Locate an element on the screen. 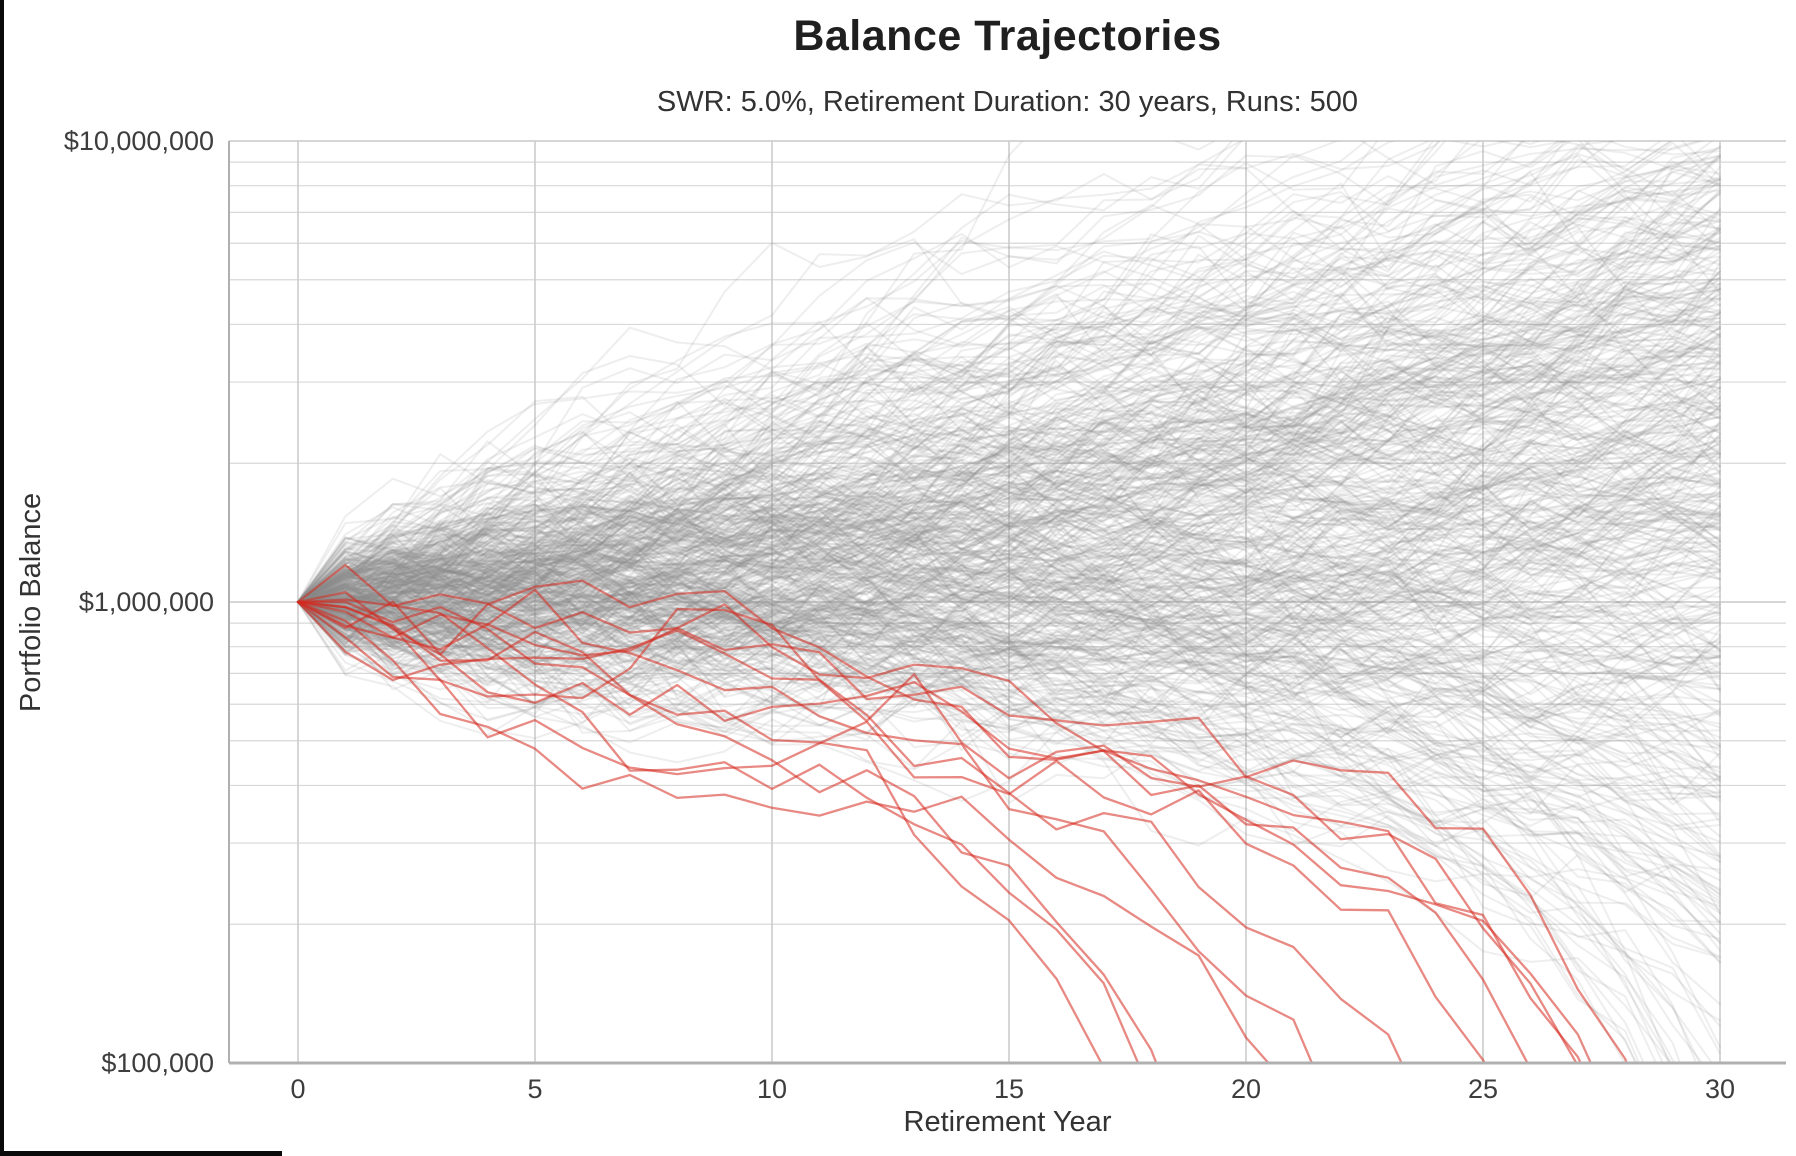 This screenshot has height=1156, width=1796. y-axis-label: Portfolio Balance is located at coordinates (31, 602).